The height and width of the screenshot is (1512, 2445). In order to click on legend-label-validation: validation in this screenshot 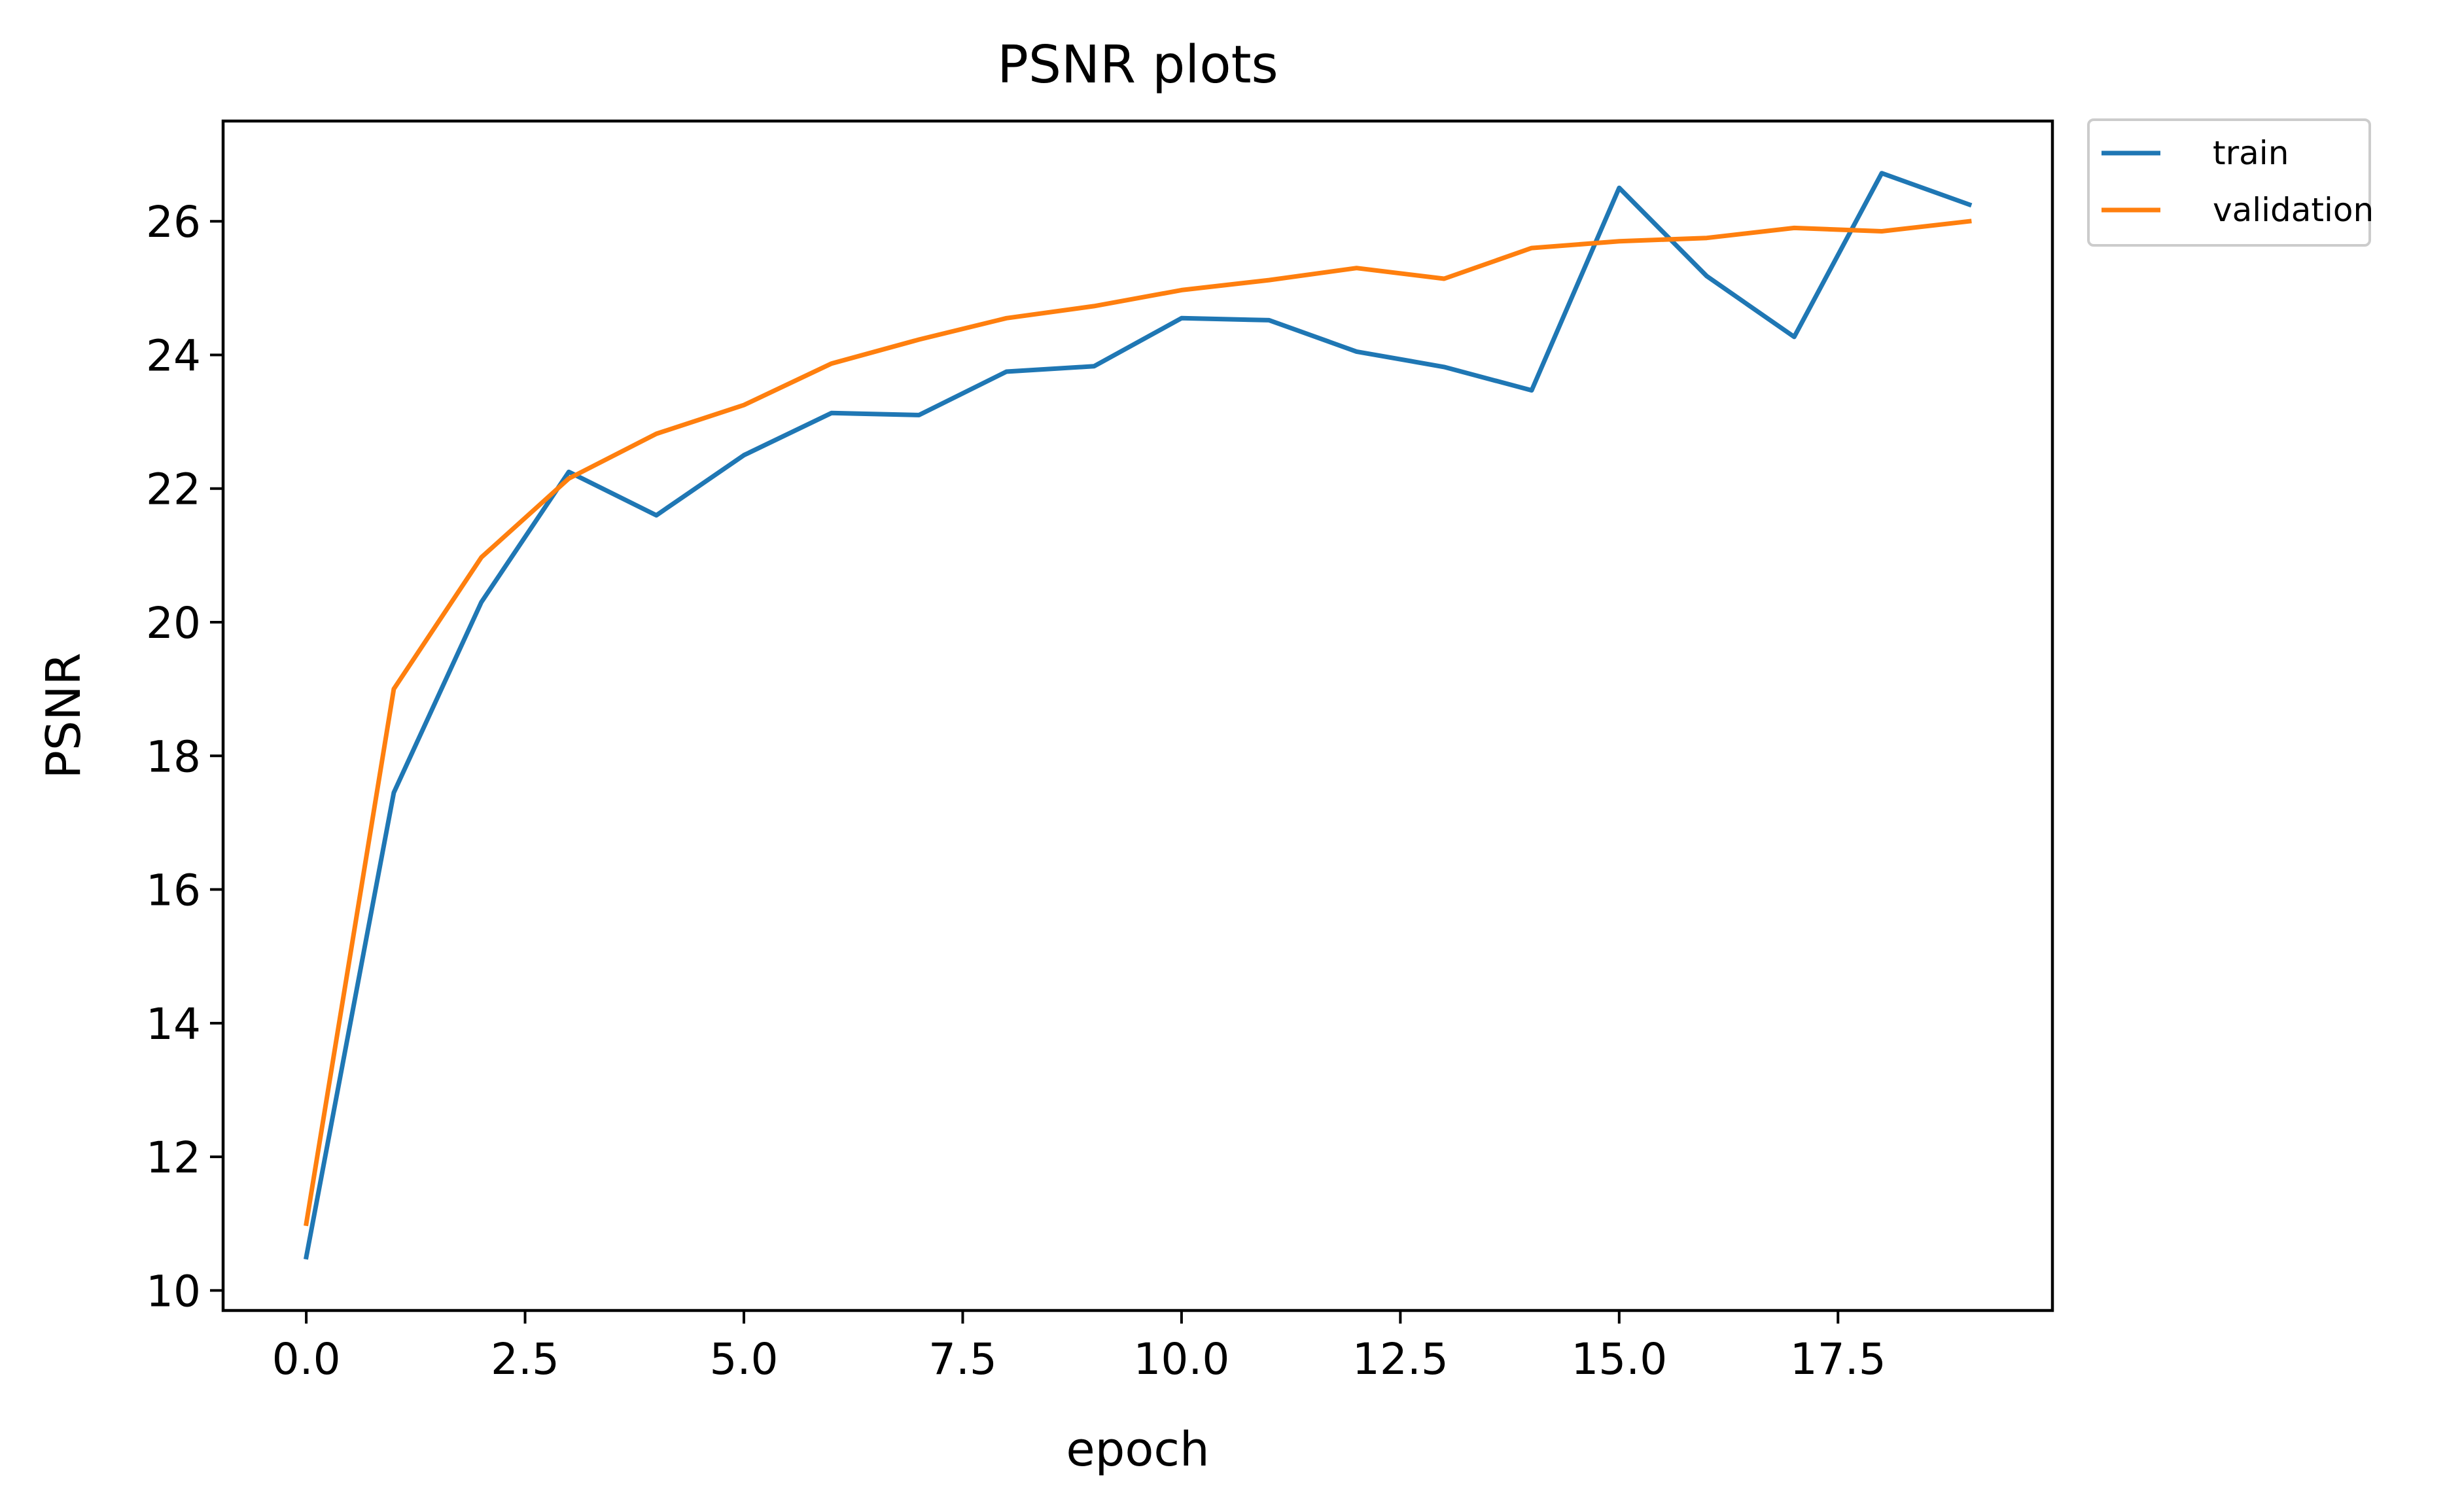, I will do `click(2293, 210)`.